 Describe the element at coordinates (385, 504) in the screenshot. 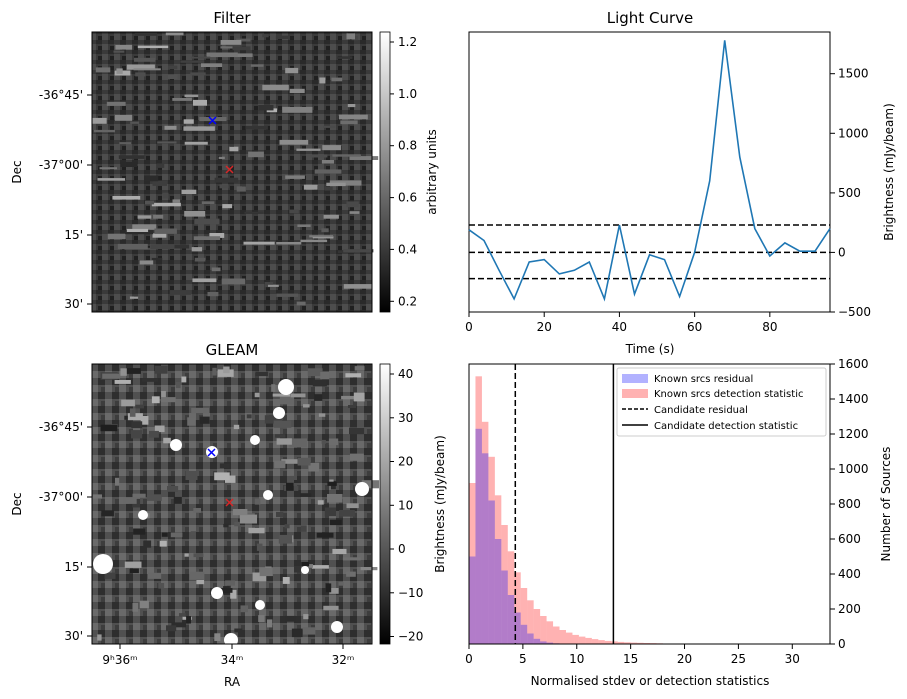

I see `gleam-colorbar` at that location.